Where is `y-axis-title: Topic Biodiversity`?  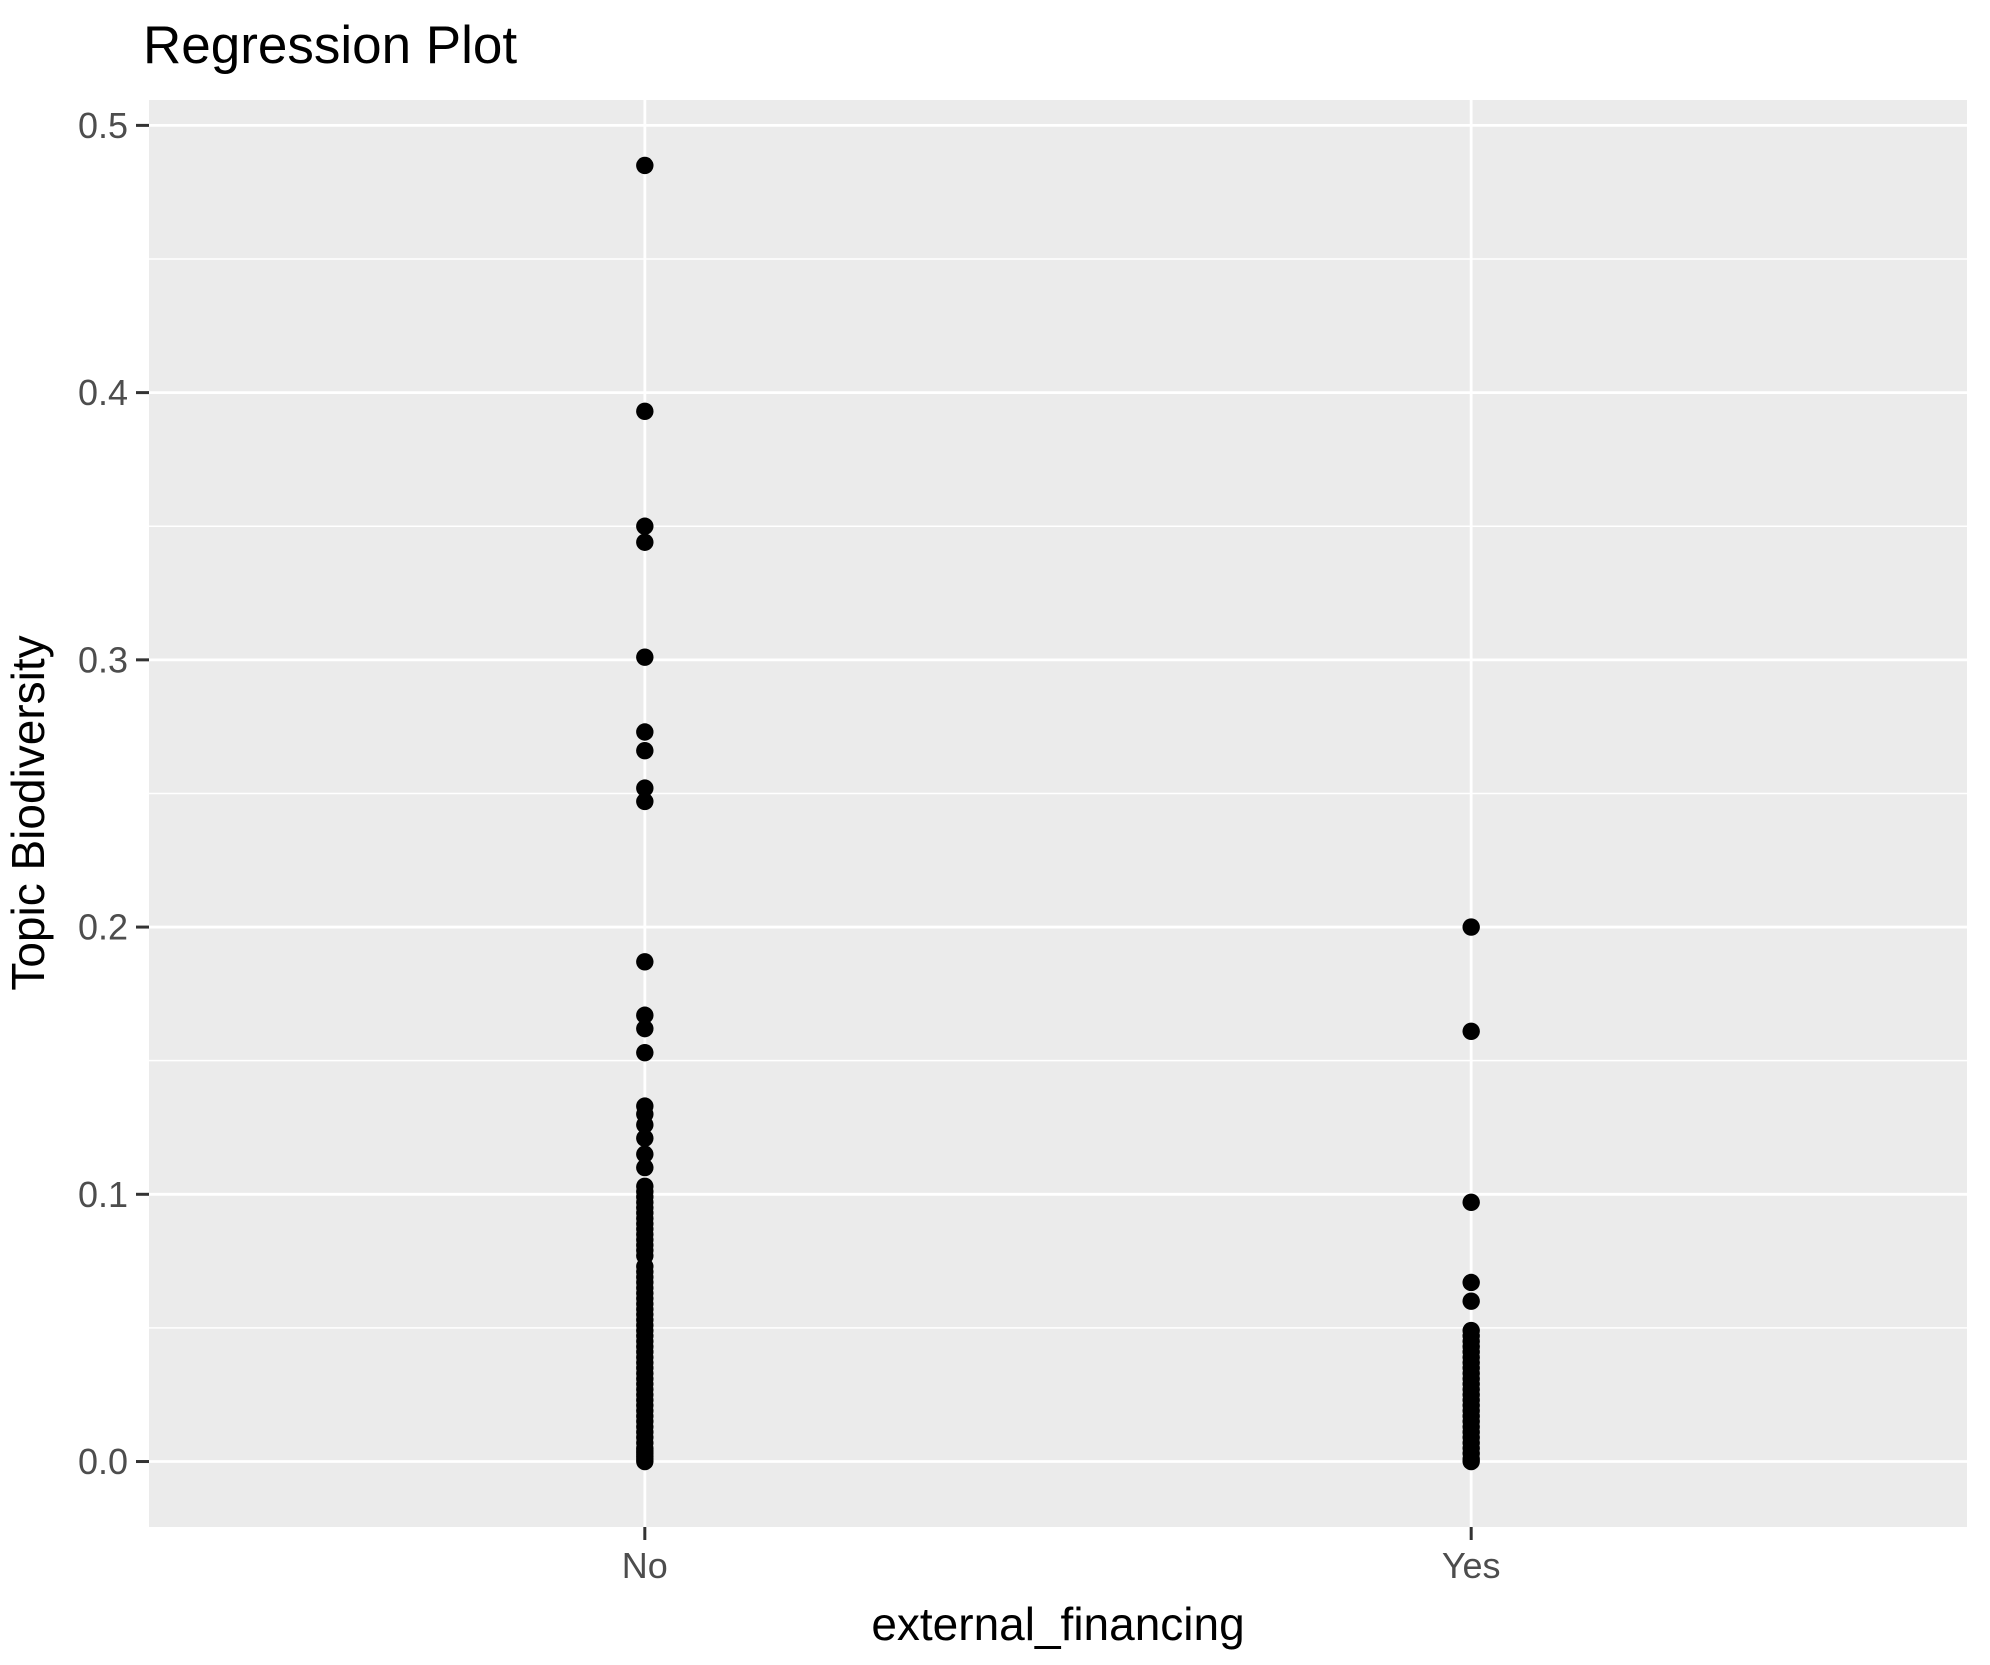
y-axis-title: Topic Biodiversity is located at coordinates (28, 812).